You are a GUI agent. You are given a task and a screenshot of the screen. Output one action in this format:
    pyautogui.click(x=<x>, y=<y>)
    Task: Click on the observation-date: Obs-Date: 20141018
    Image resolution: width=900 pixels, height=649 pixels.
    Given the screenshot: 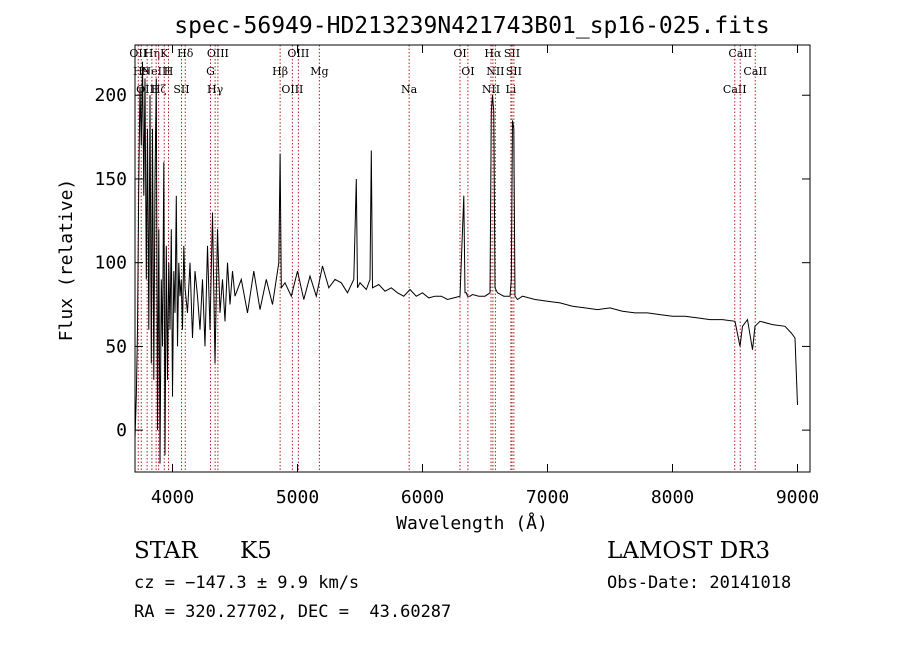 What is the action you would take?
    pyautogui.click(x=699, y=583)
    